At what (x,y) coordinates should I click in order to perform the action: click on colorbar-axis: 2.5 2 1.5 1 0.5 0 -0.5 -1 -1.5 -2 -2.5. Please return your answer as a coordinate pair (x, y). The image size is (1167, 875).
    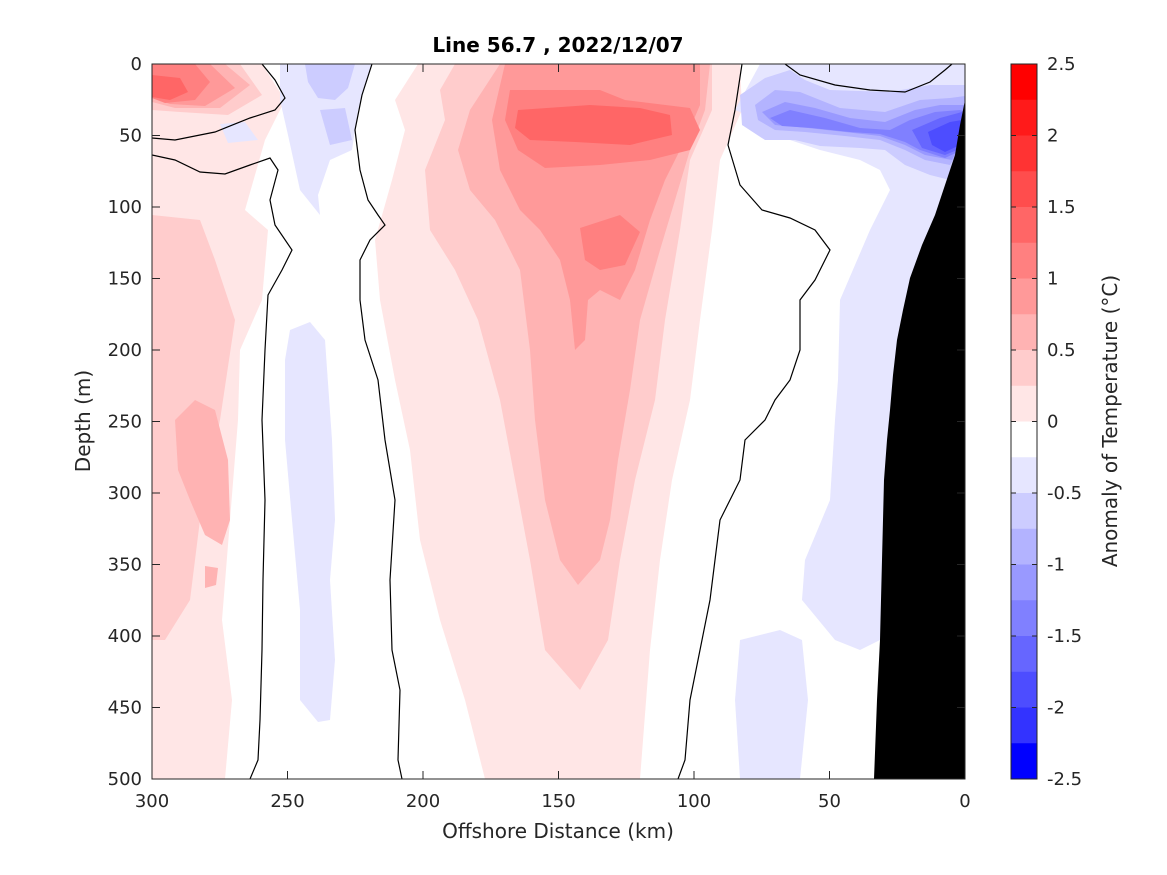
    Looking at the image, I should click on (1046, 422).